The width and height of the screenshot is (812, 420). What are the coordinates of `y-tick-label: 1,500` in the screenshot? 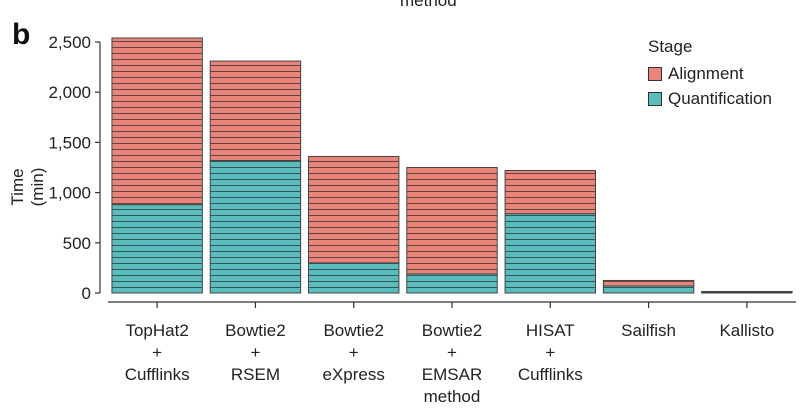 It's located at (69, 142).